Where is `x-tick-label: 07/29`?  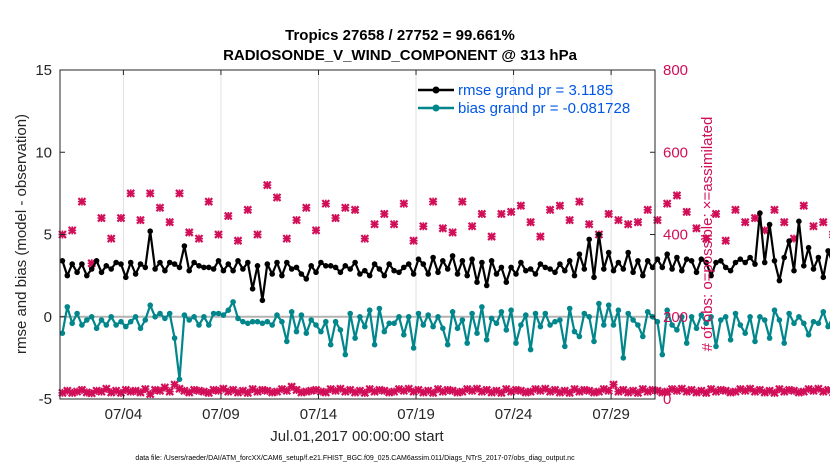
x-tick-label: 07/29 is located at coordinates (611, 414).